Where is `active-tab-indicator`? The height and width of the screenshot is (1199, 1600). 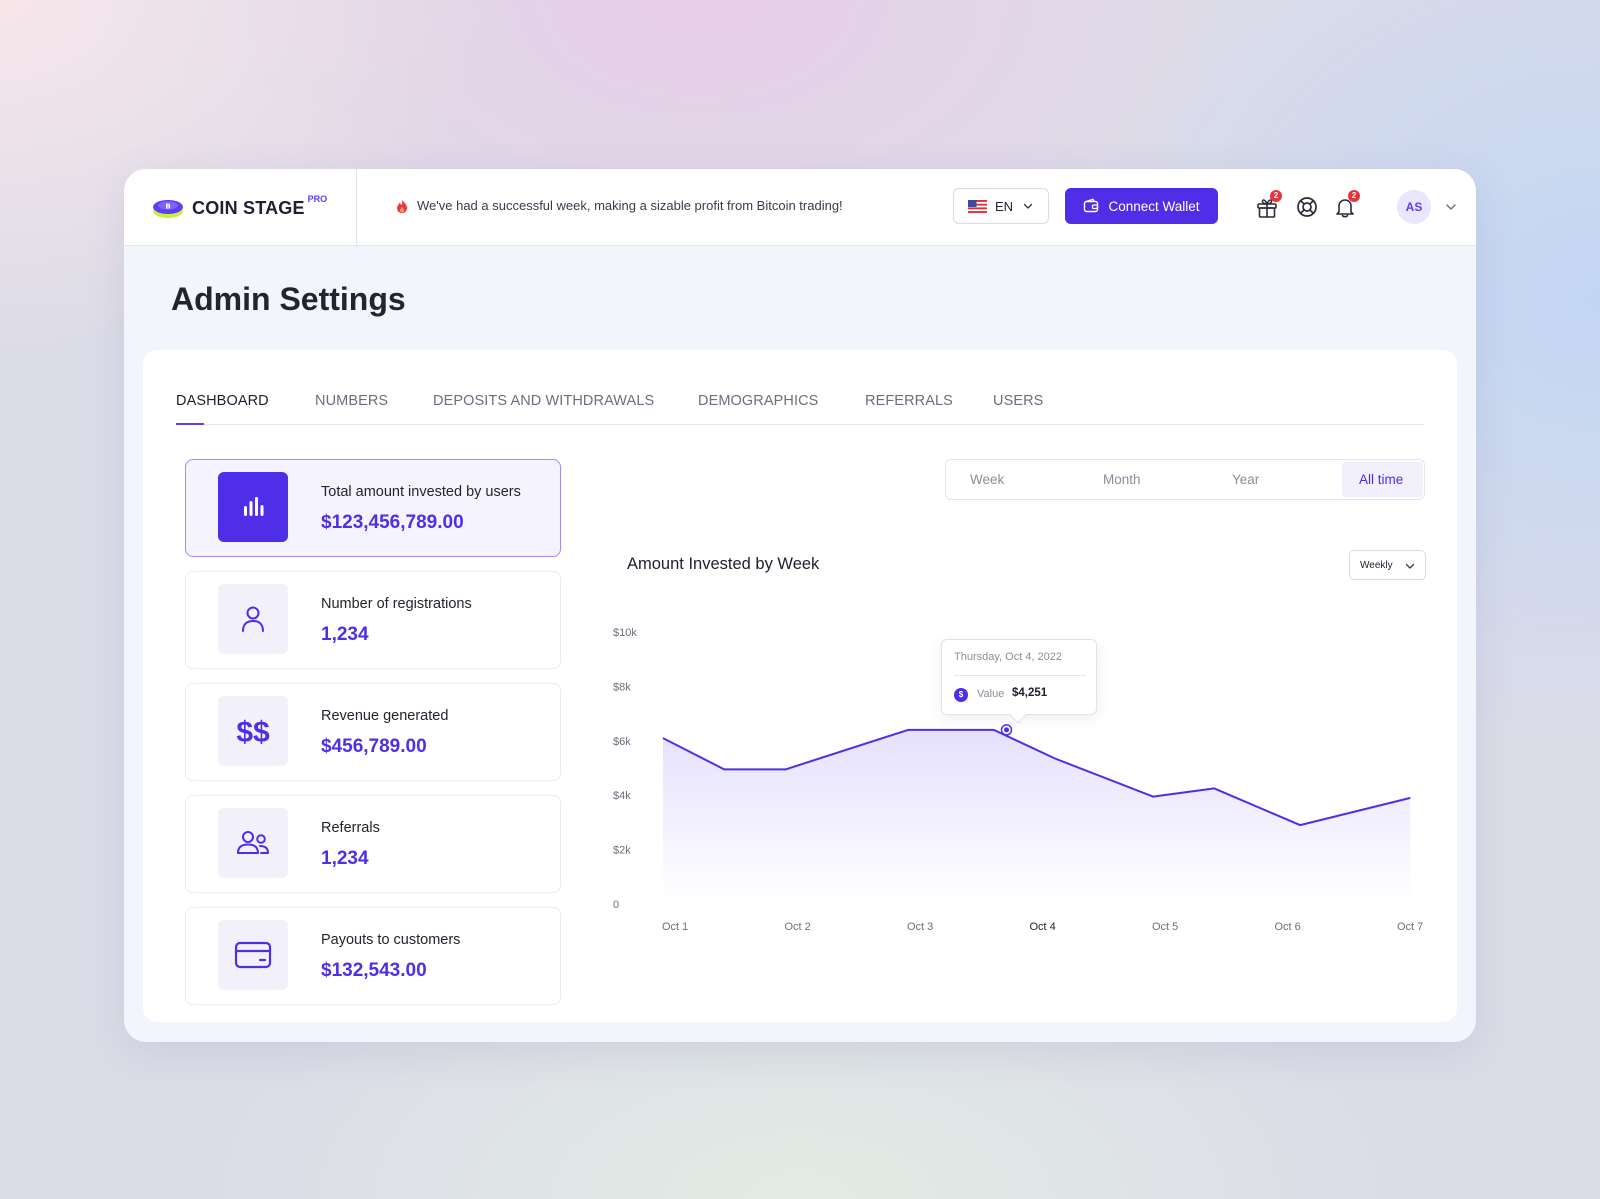 active-tab-indicator is located at coordinates (190, 424).